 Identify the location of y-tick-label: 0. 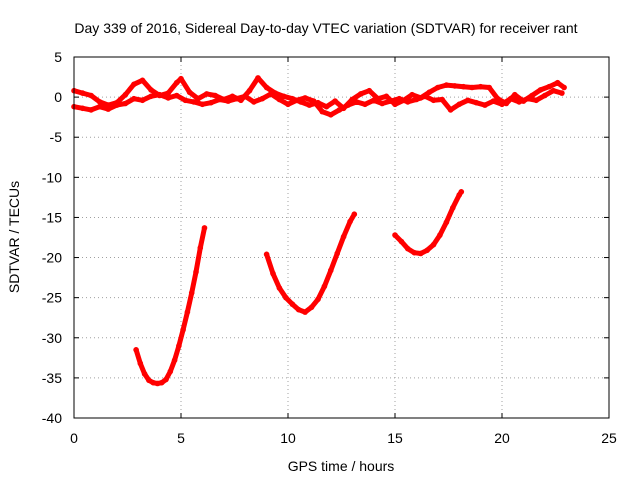
(58, 97).